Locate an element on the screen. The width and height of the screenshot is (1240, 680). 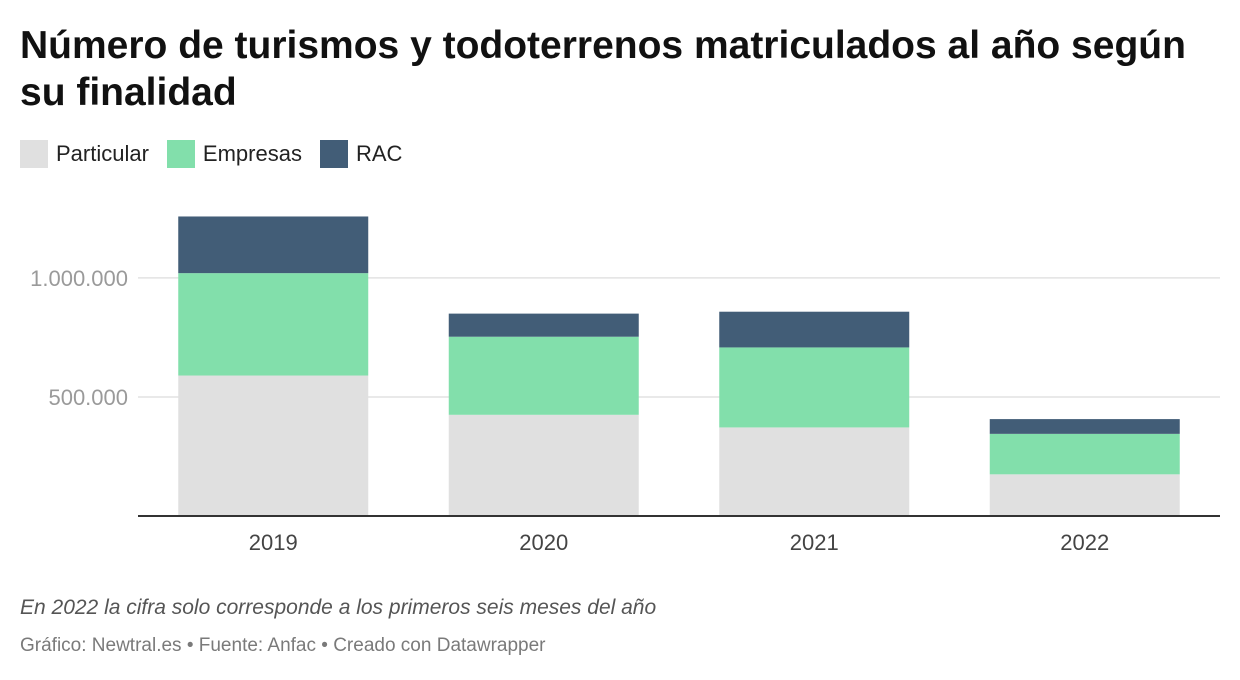
legend-item-particular: Particular is located at coordinates (84, 154).